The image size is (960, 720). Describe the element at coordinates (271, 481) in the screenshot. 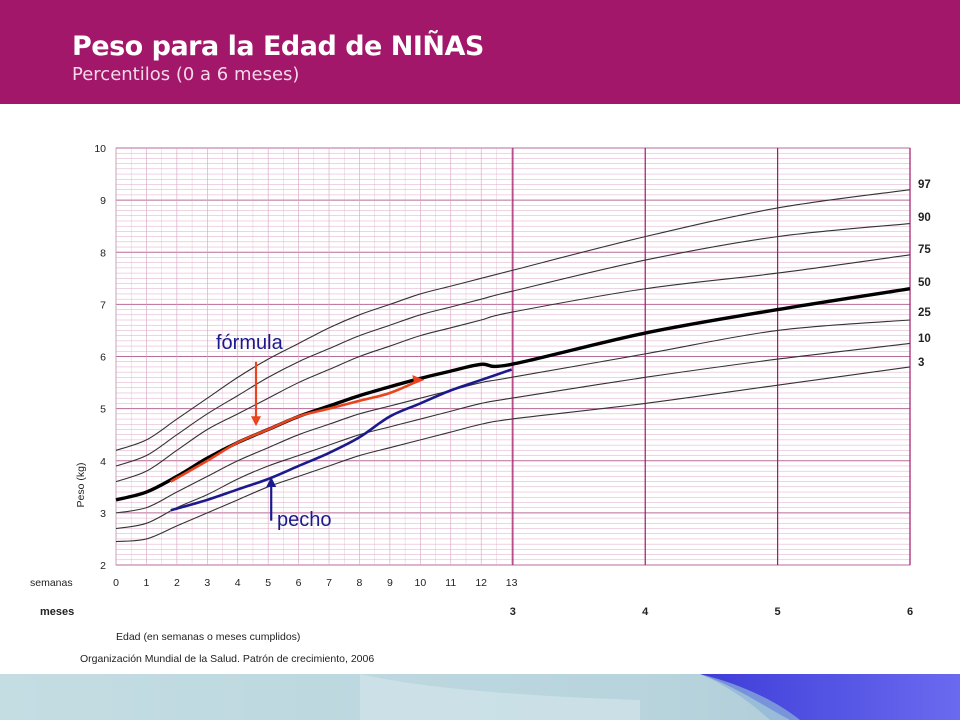

I see `pecho-pointer-arrowhead` at that location.